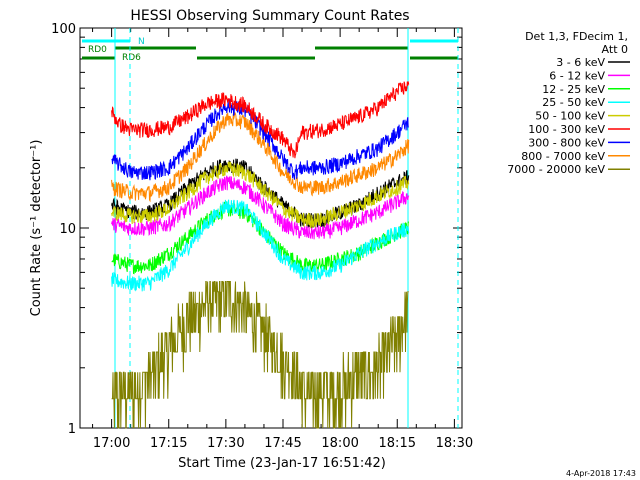  Describe the element at coordinates (566, 129) in the screenshot. I see `legend-label: 100 - 300 keV` at that location.